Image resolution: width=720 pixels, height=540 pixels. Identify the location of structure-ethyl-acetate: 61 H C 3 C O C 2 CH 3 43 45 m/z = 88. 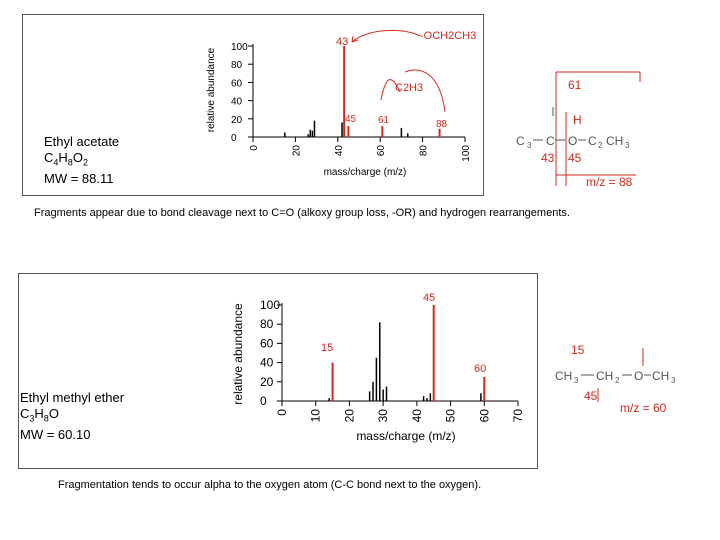
(578, 130).